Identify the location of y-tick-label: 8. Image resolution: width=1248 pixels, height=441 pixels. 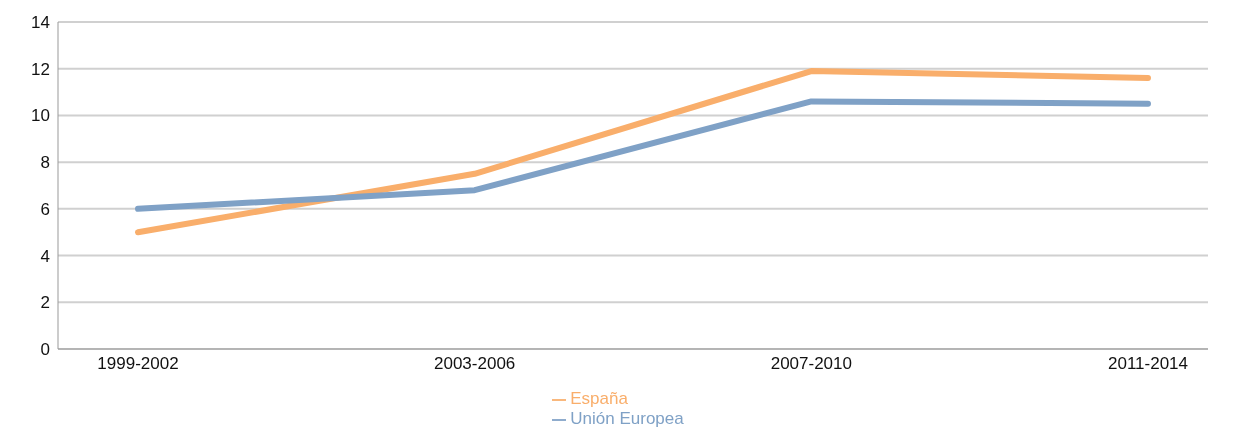
(45, 163).